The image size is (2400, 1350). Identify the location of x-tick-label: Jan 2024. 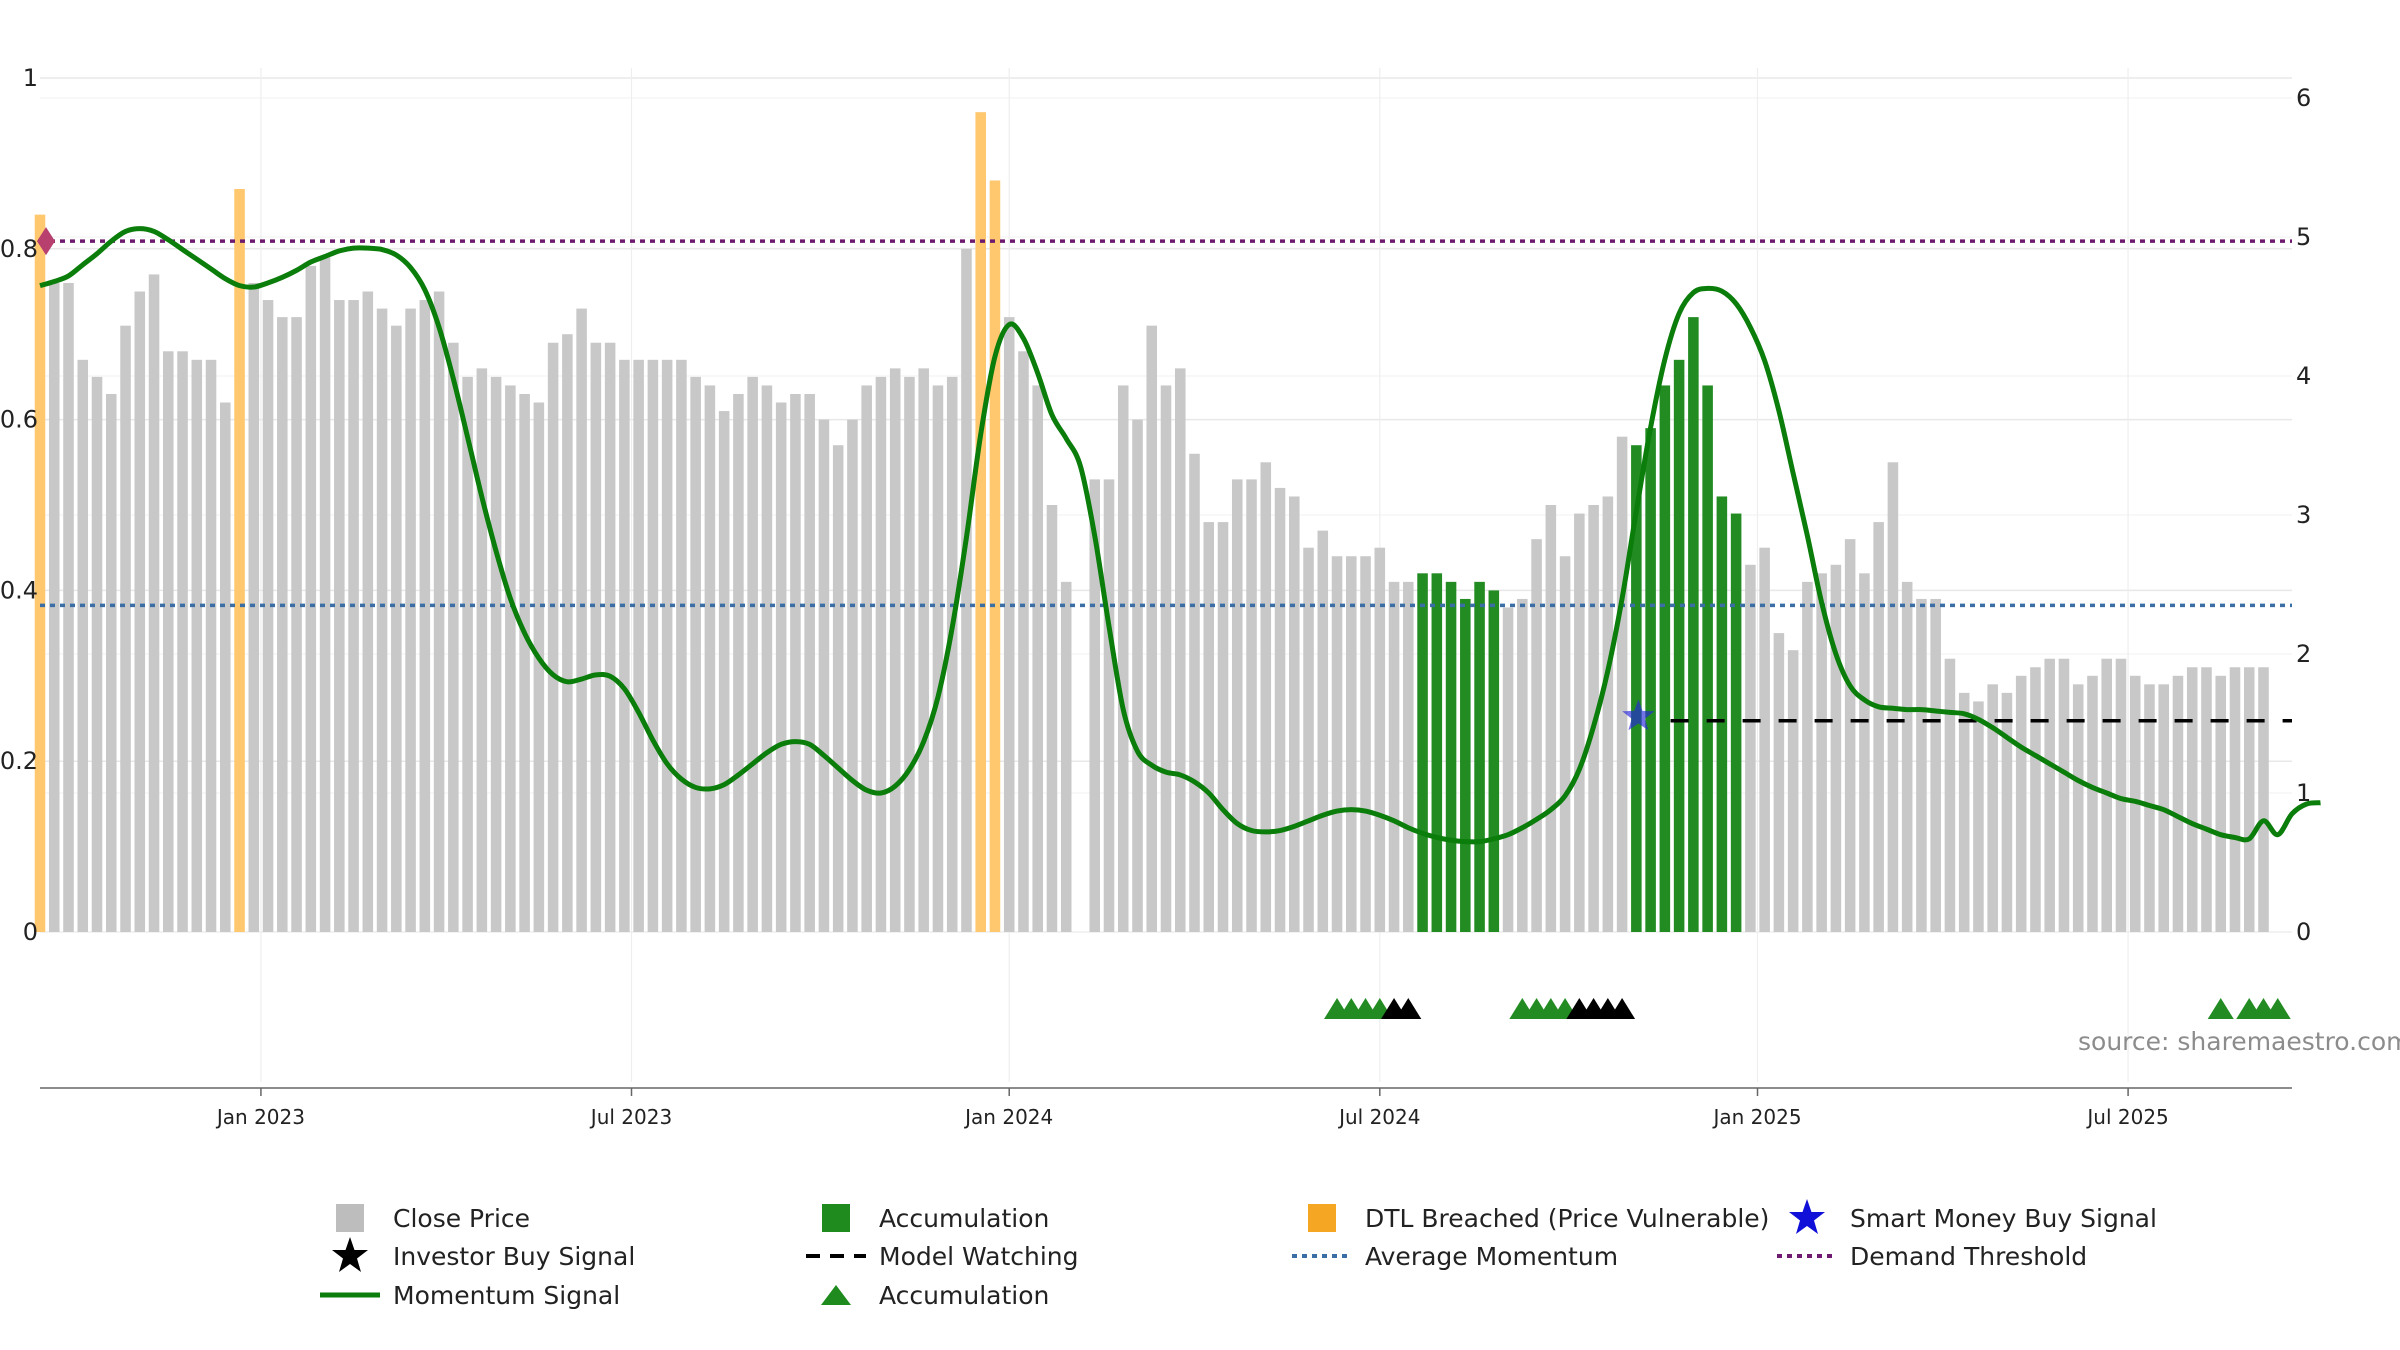
(1008, 1117).